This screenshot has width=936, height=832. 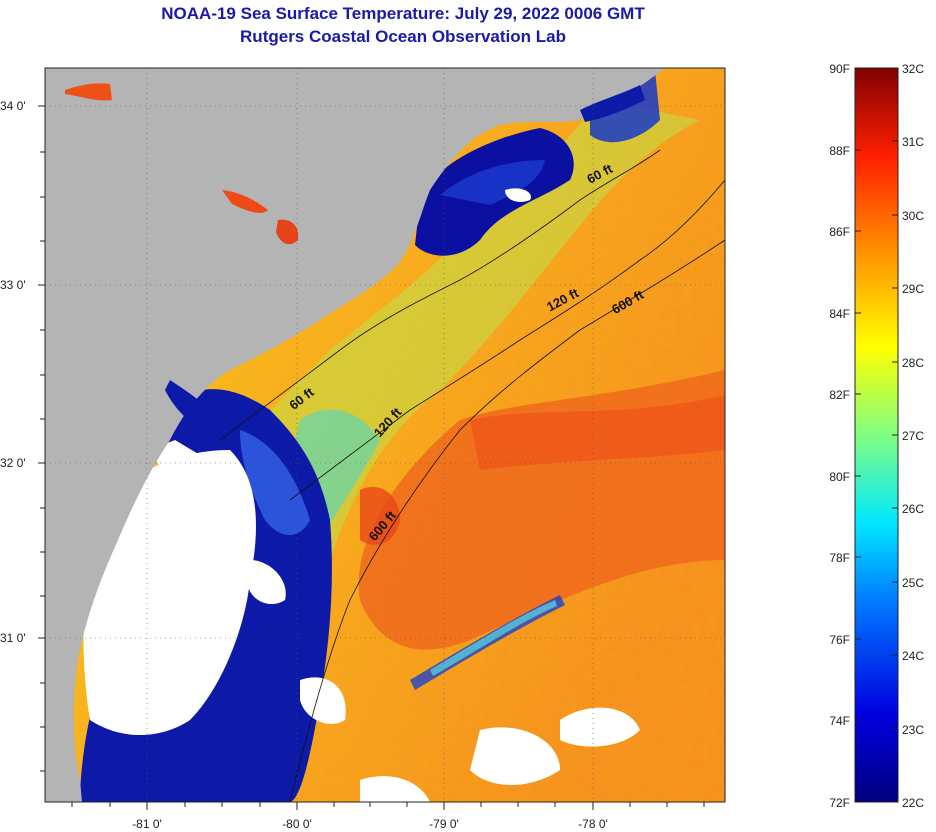 What do you see at coordinates (913, 69) in the screenshot?
I see `colorbar-label-c: 32C` at bounding box center [913, 69].